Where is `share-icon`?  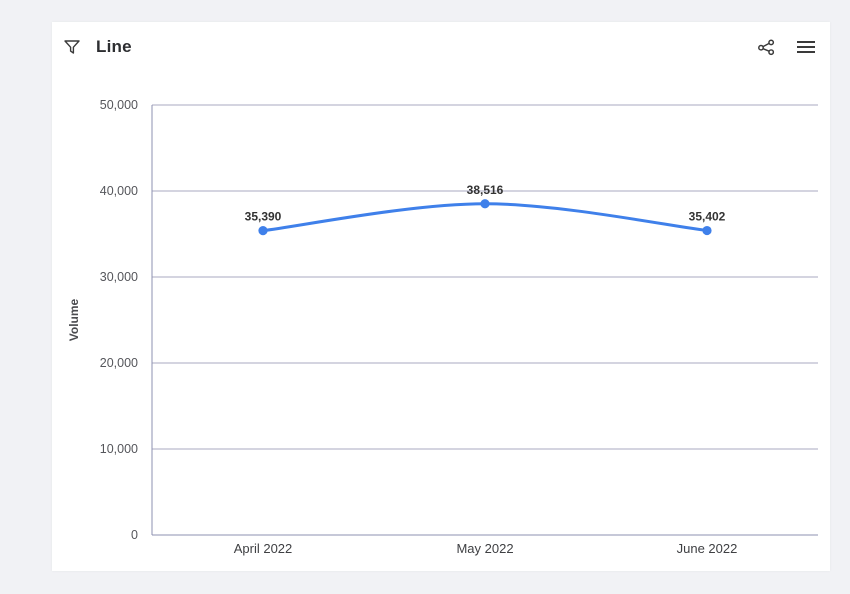 share-icon is located at coordinates (766, 47).